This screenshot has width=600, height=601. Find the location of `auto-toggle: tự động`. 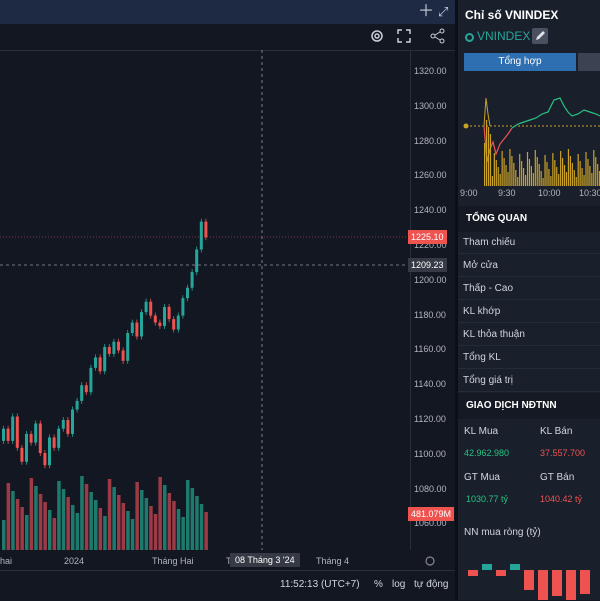

auto-toggle: tự động is located at coordinates (431, 584).